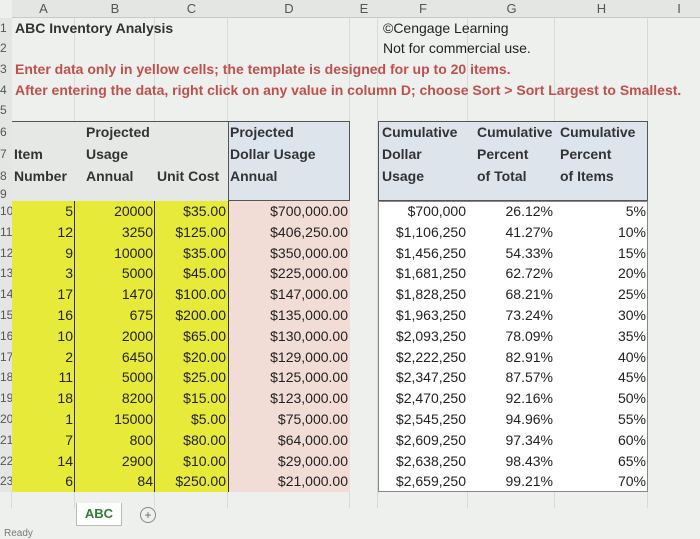  What do you see at coordinates (69, 211) in the screenshot?
I see `cell-r10c0: 5` at bounding box center [69, 211].